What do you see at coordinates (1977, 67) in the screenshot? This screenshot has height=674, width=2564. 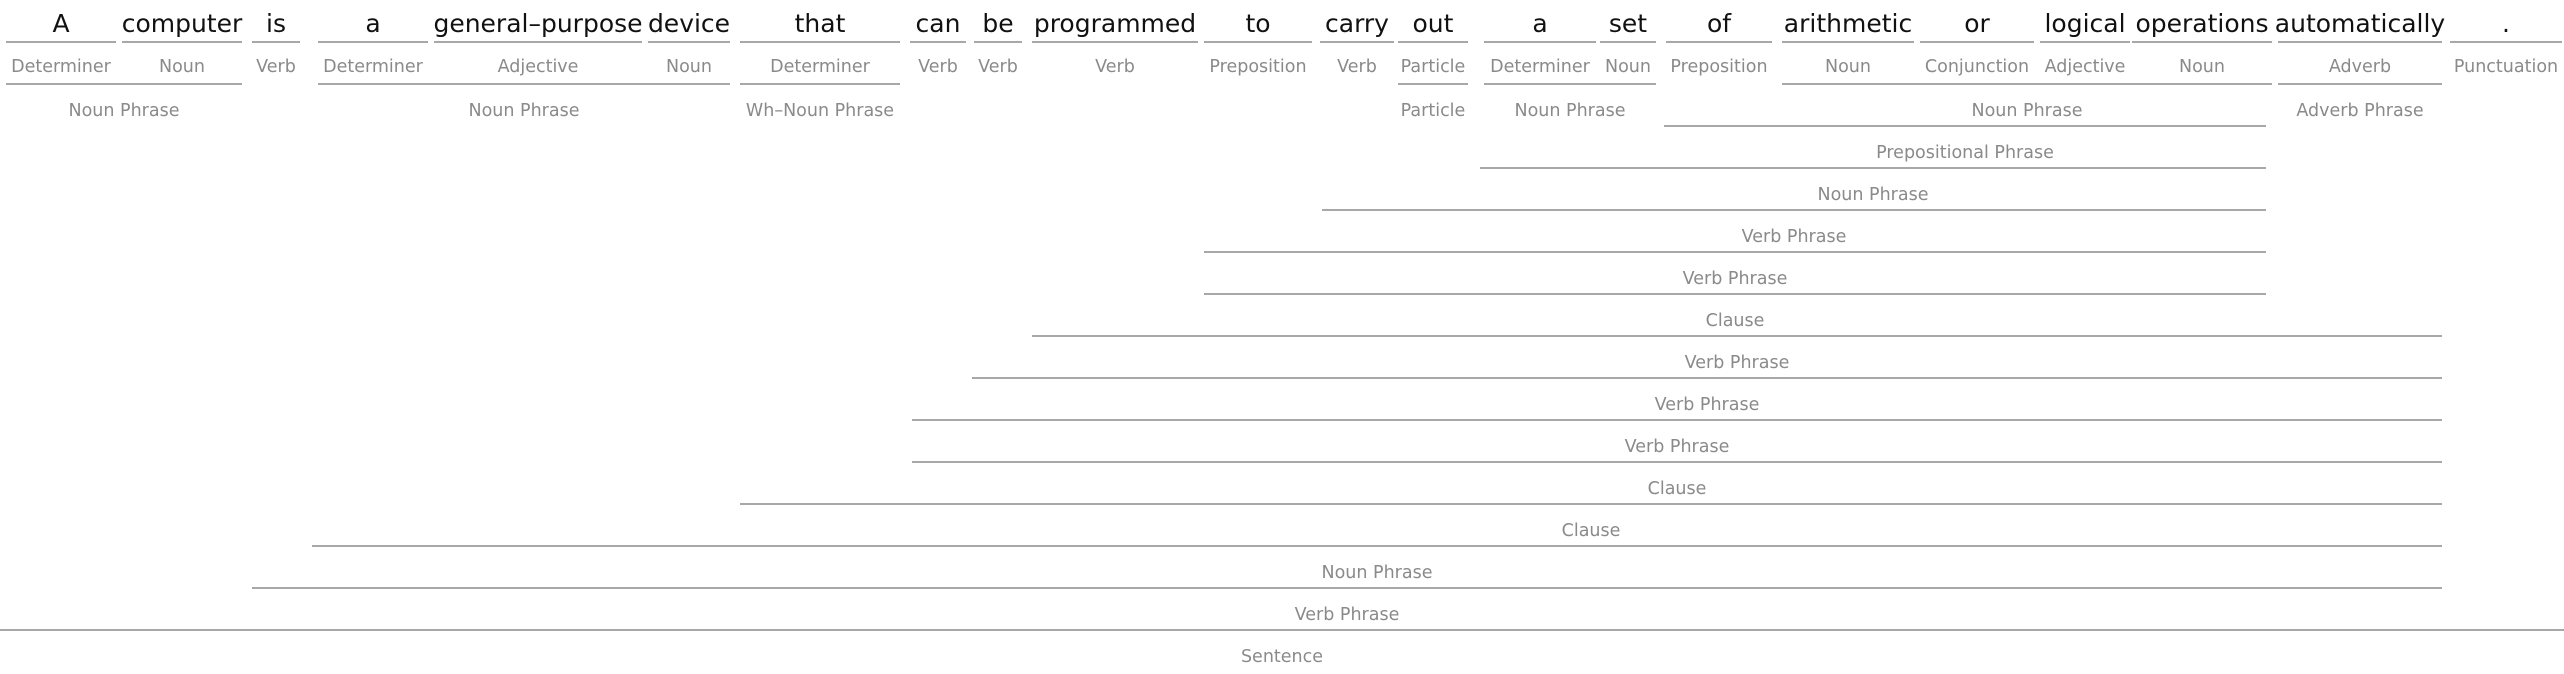 I see `pos-tag: Conjunction` at bounding box center [1977, 67].